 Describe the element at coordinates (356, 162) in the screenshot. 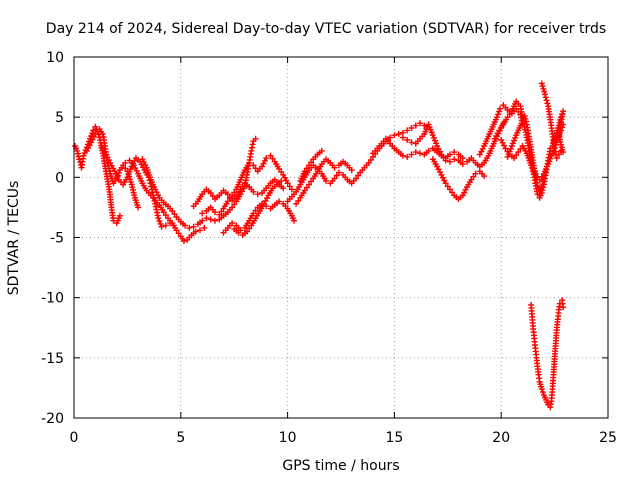

I see `series-arc10` at that location.